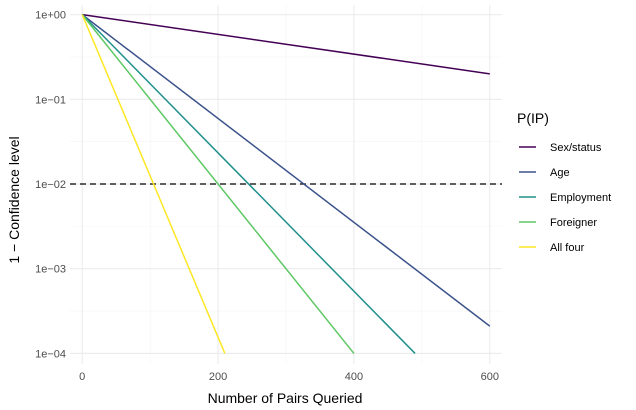 This screenshot has height=410, width=636. Describe the element at coordinates (82, 377) in the screenshot. I see `x-tick-label: 0` at that location.